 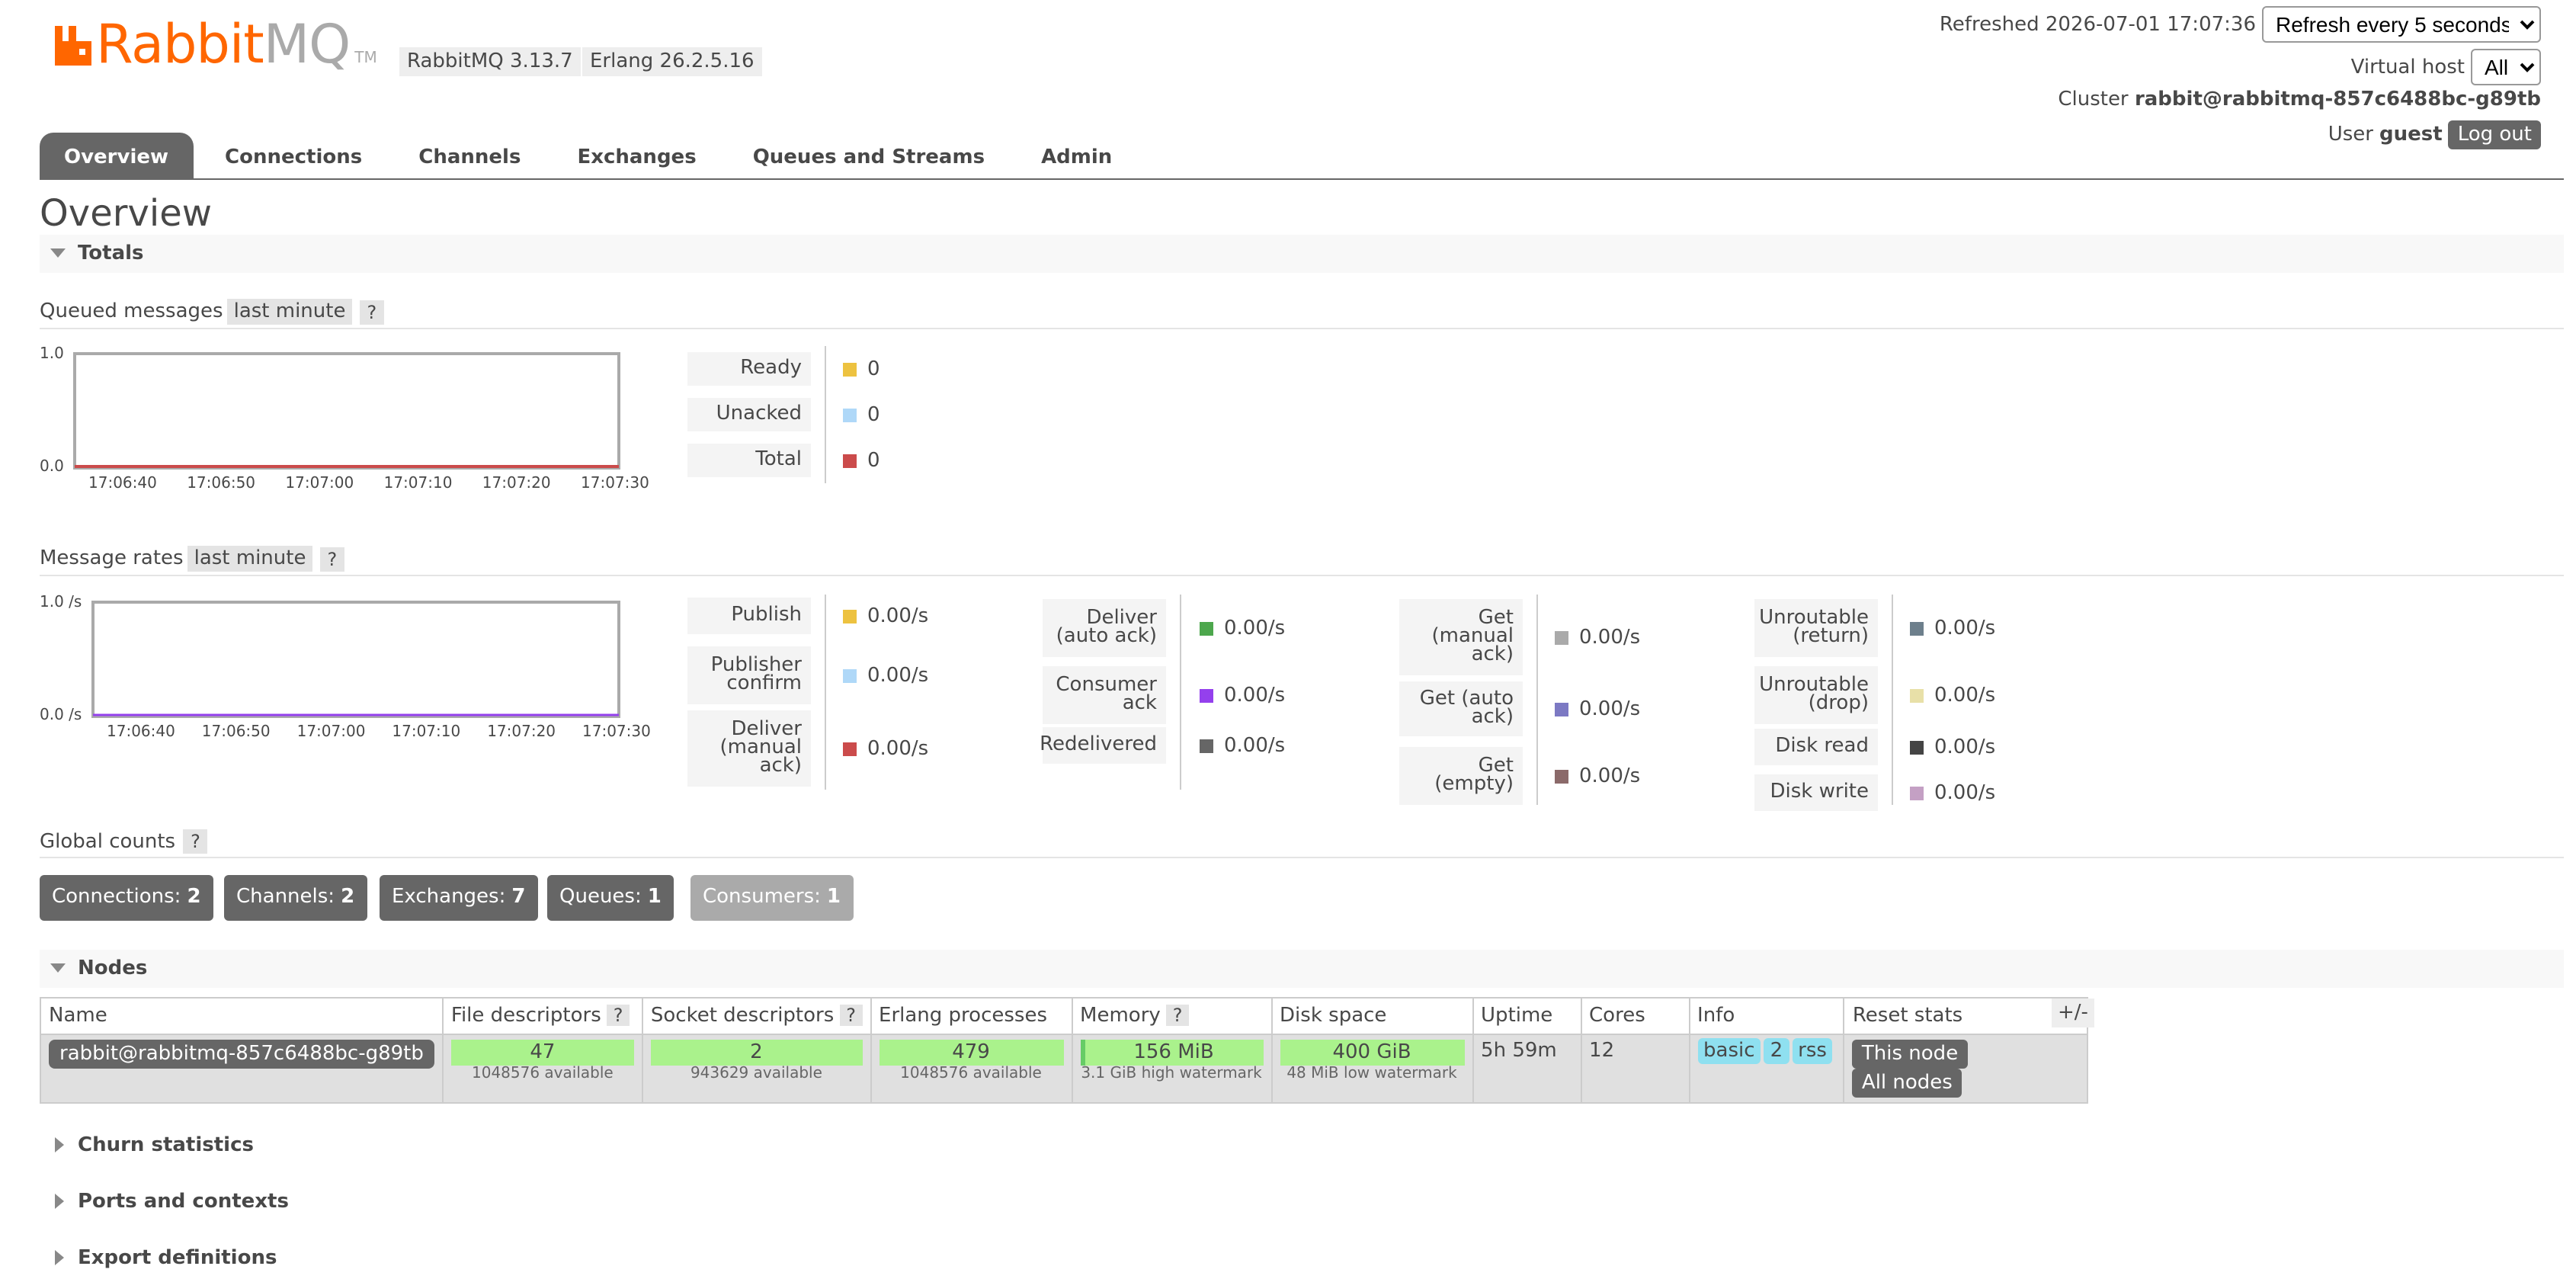 What do you see at coordinates (2093, 99) in the screenshot?
I see `cluster-label: Cluster` at bounding box center [2093, 99].